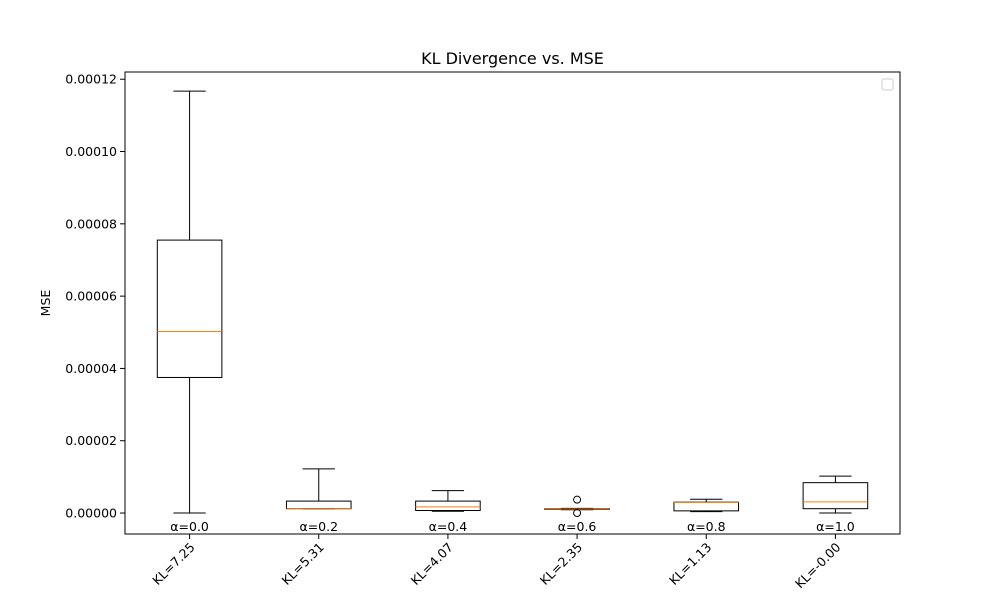 This screenshot has width=1000, height=600. I want to click on x-tick-label: KL=5.31, so click(302, 564).